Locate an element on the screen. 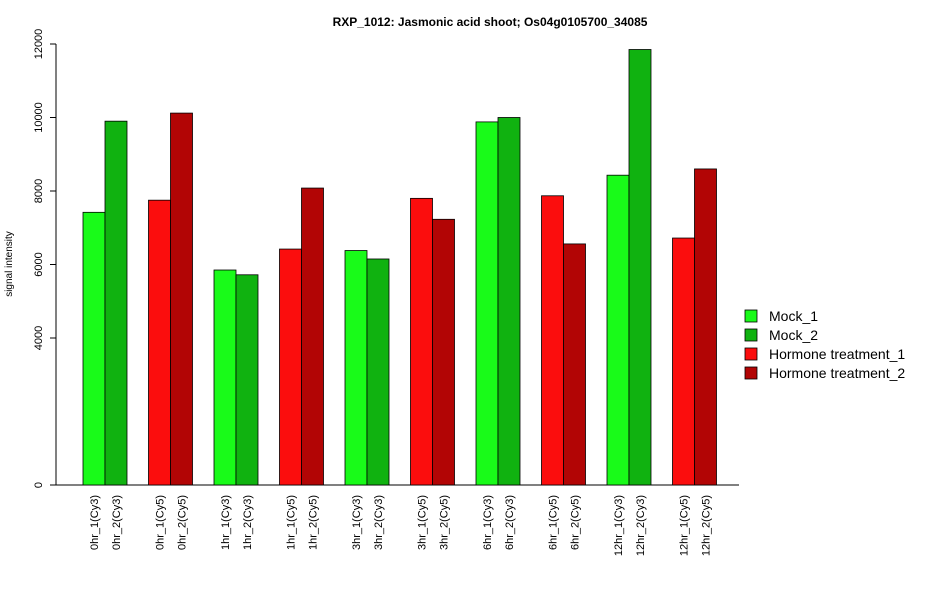 The width and height of the screenshot is (950, 600). x-tick-label: 6hr_1(Cy3) is located at coordinates (488, 522).